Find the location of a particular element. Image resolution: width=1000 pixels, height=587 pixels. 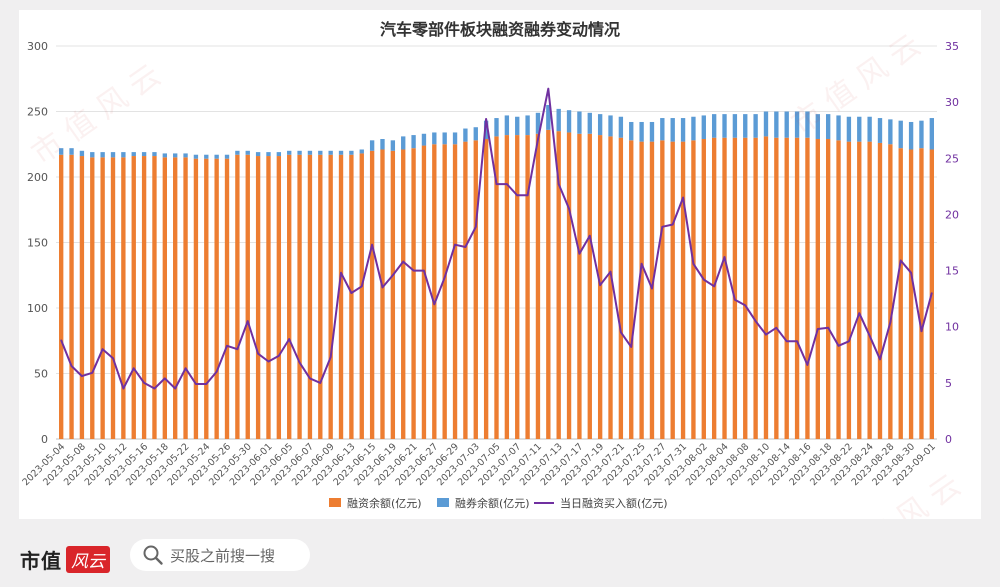

legend-label: 融资余额(亿元) is located at coordinates (384, 503).